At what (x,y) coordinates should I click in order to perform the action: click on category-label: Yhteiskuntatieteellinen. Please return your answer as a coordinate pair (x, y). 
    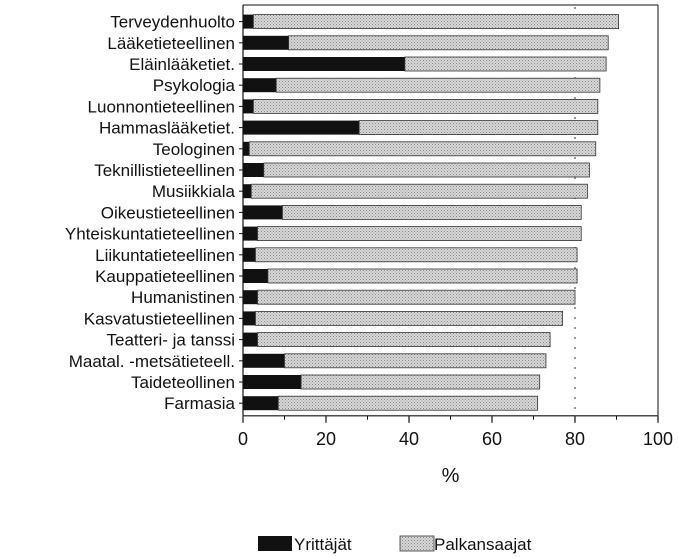
    Looking at the image, I should click on (150, 234).